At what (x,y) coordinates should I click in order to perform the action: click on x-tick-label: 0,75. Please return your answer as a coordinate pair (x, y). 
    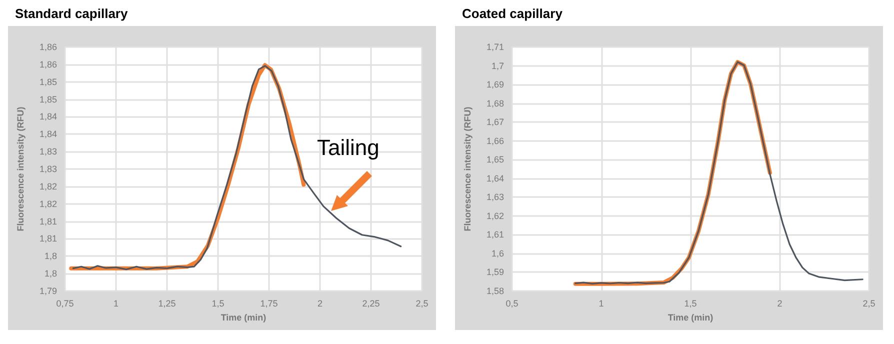
    Looking at the image, I should click on (65, 303).